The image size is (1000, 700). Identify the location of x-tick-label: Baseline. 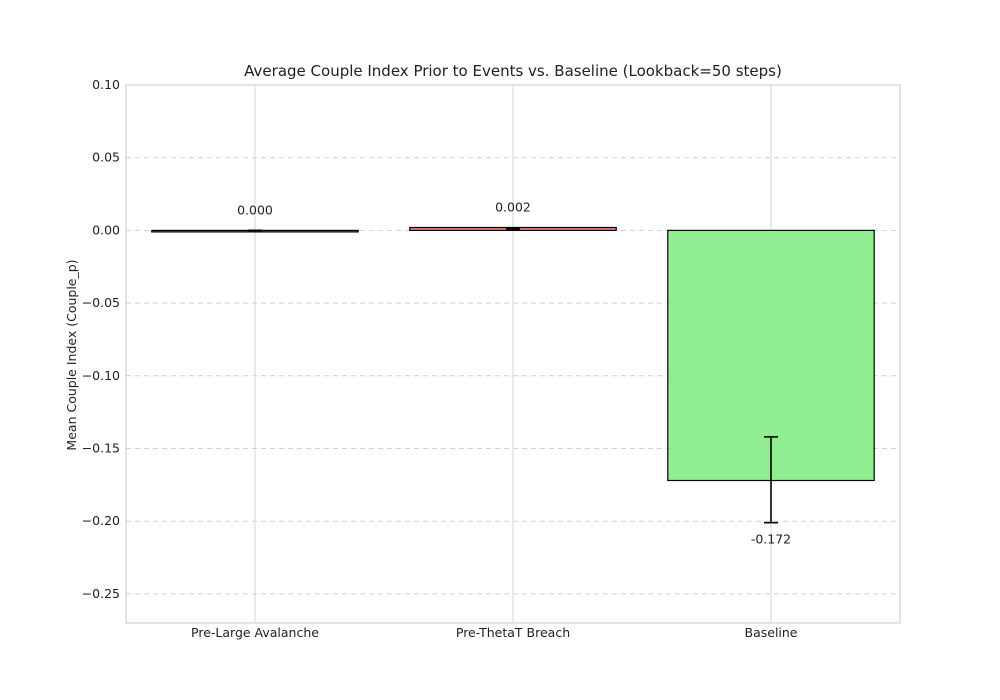
(771, 632).